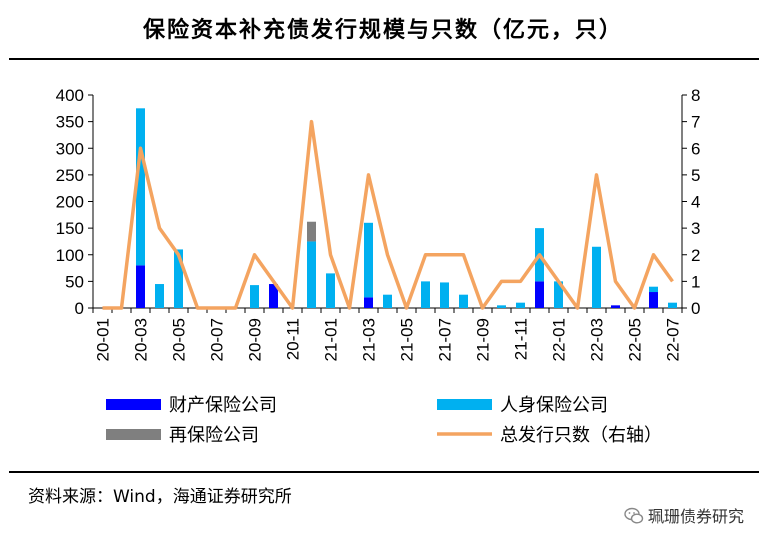 Image resolution: width=766 pixels, height=548 pixels. What do you see at coordinates (695, 202) in the screenshot?
I see `y2-tick-label: 4` at bounding box center [695, 202].